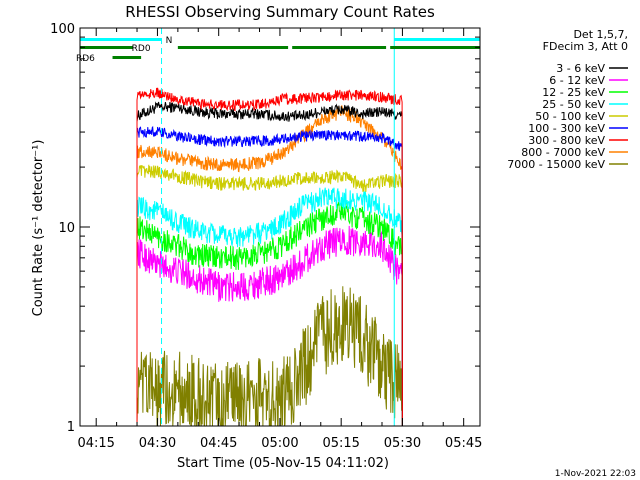 The width and height of the screenshot is (640, 480). I want to click on legend-label: 6 - 12 keV, so click(577, 80).